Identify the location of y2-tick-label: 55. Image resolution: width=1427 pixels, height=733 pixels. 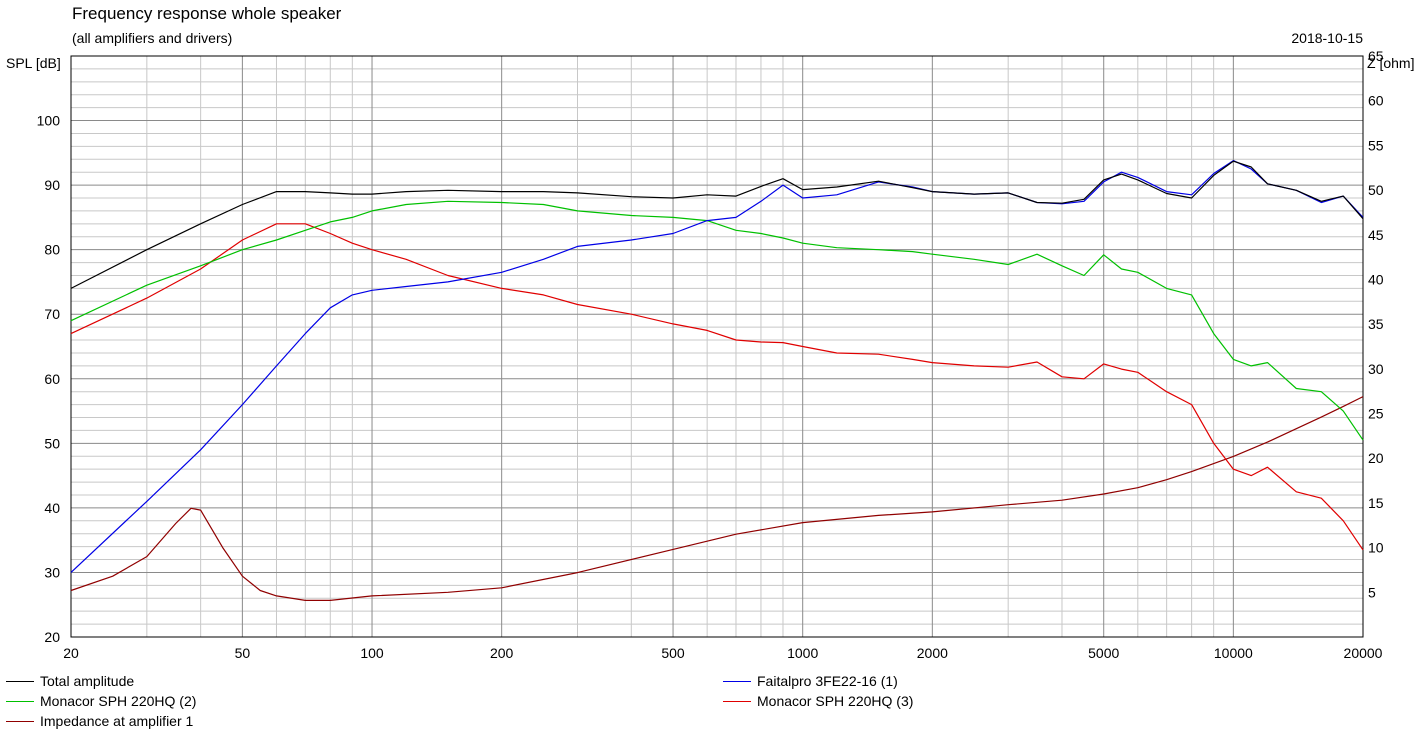
(1376, 145).